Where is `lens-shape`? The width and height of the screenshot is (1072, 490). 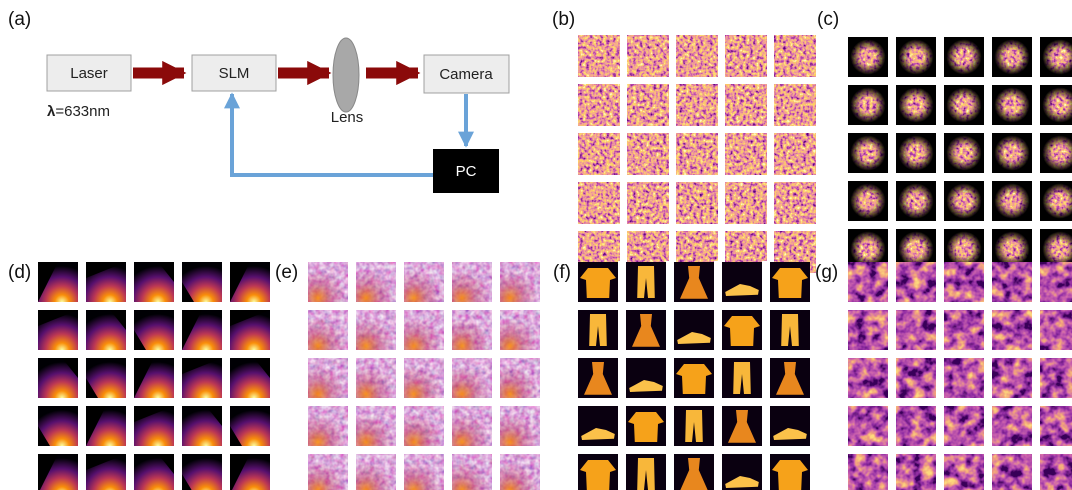 lens-shape is located at coordinates (346, 75).